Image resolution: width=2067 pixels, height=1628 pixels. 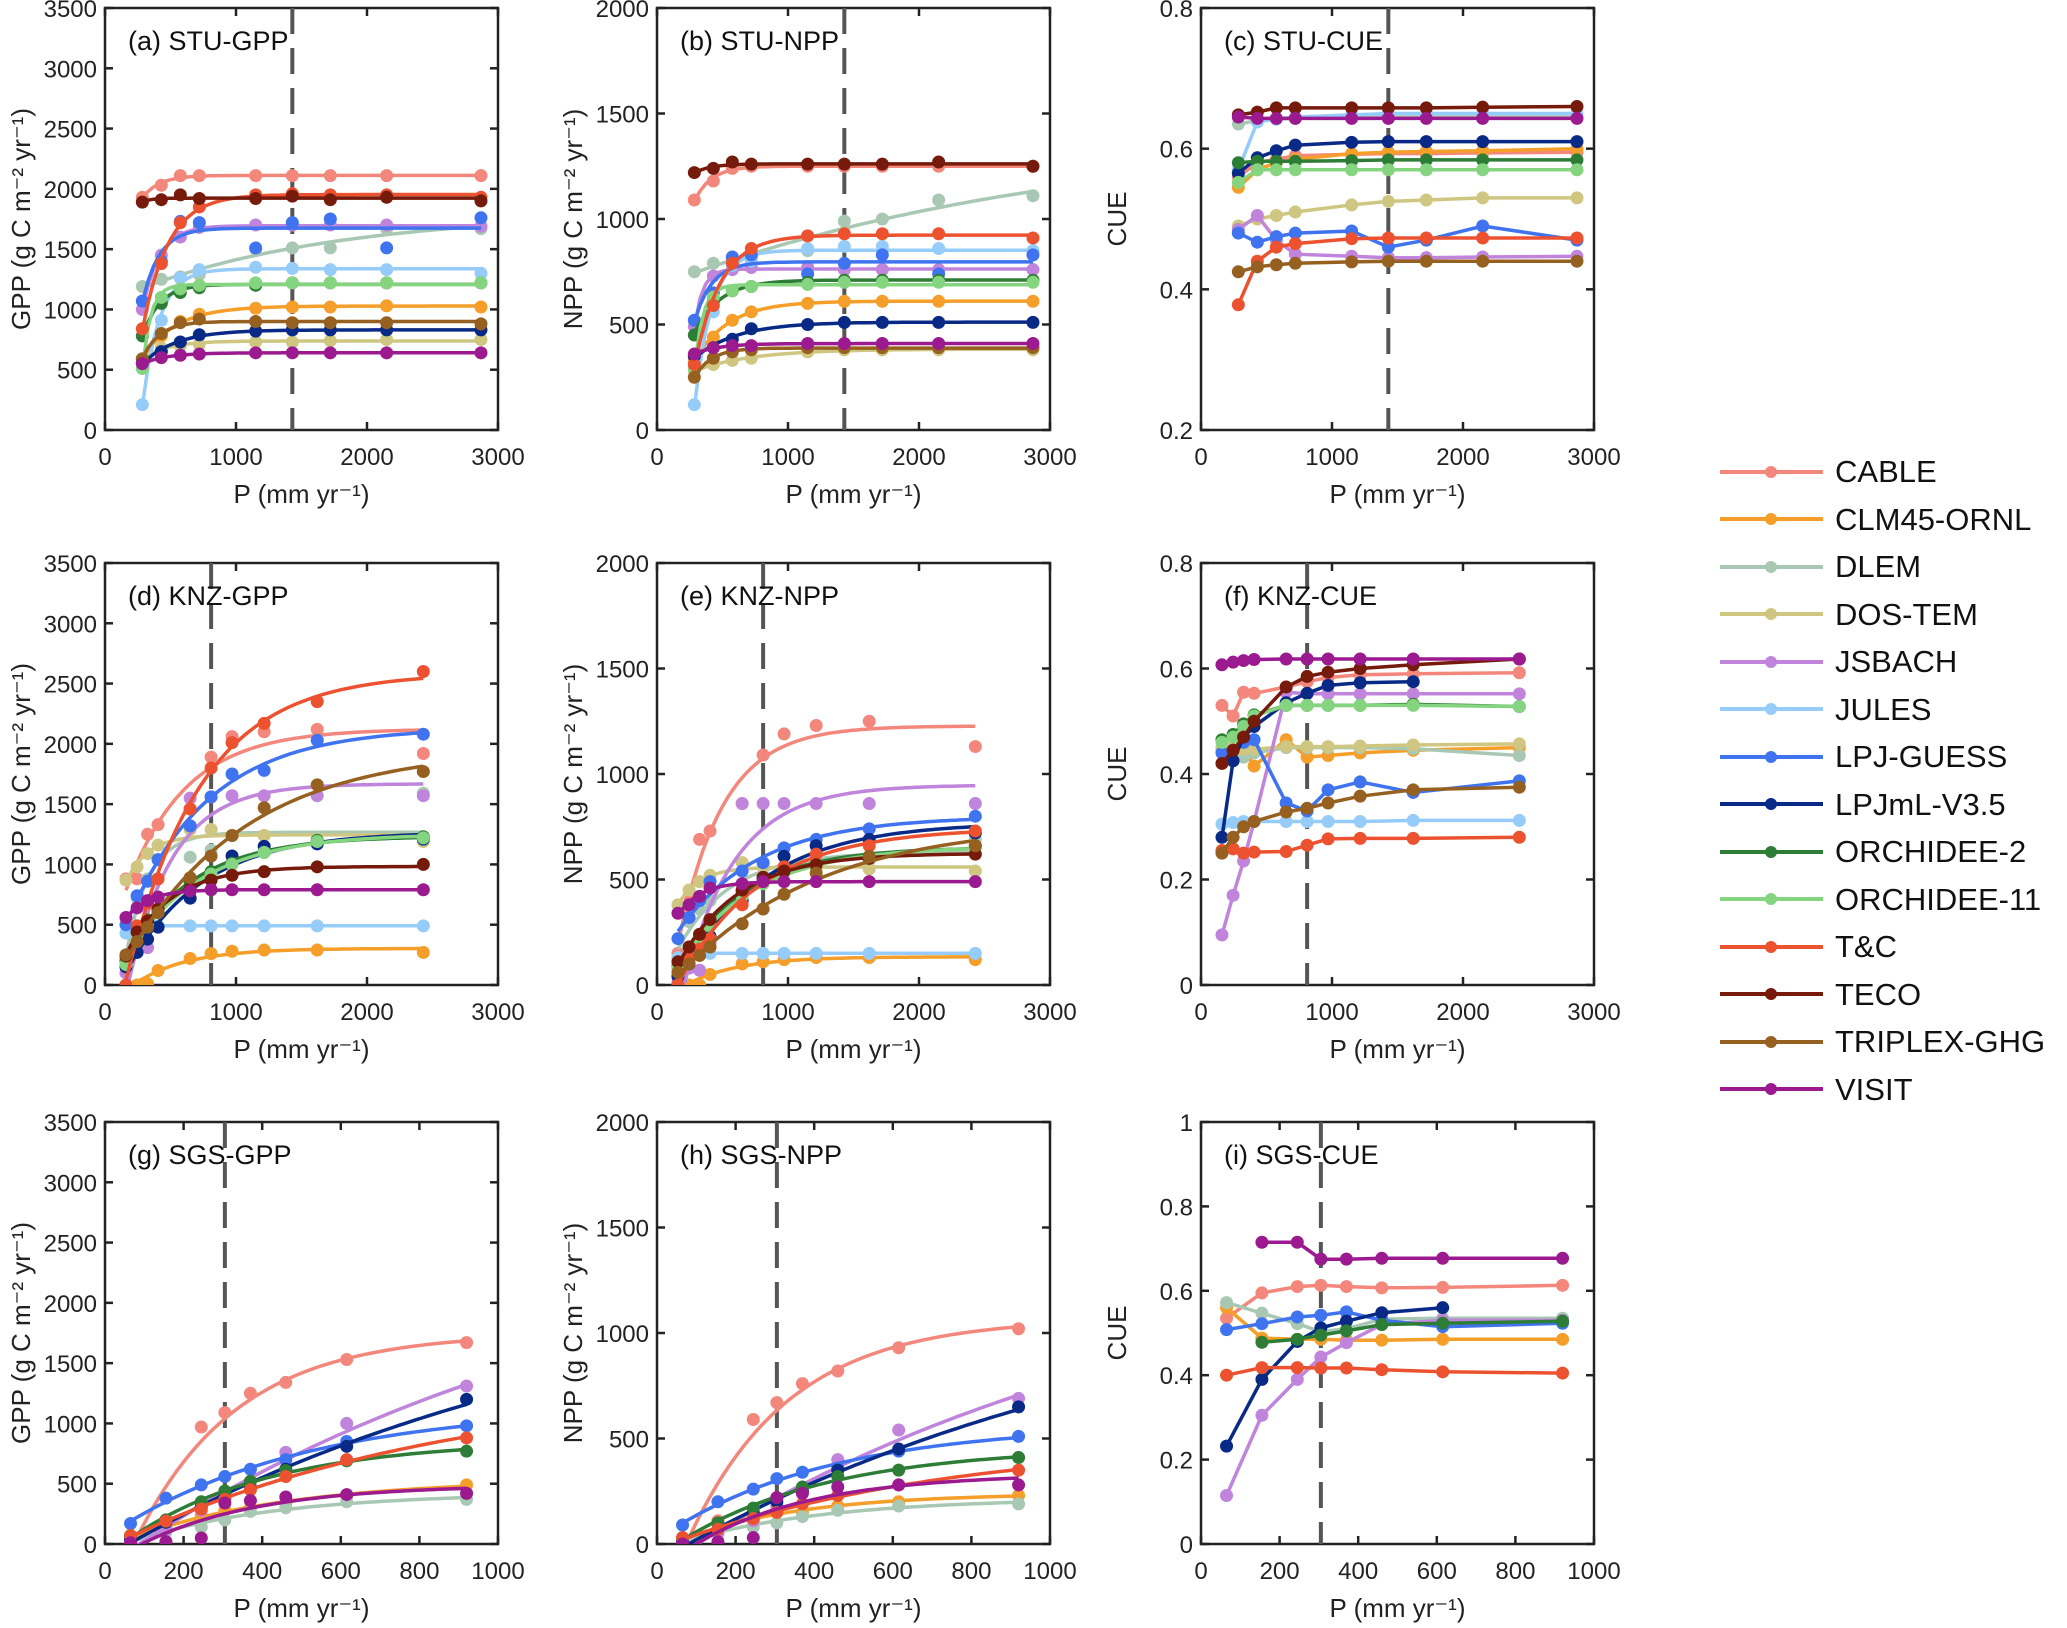 What do you see at coordinates (761, 1155) in the screenshot?
I see `panel-title: (h) SGS-NPP` at bounding box center [761, 1155].